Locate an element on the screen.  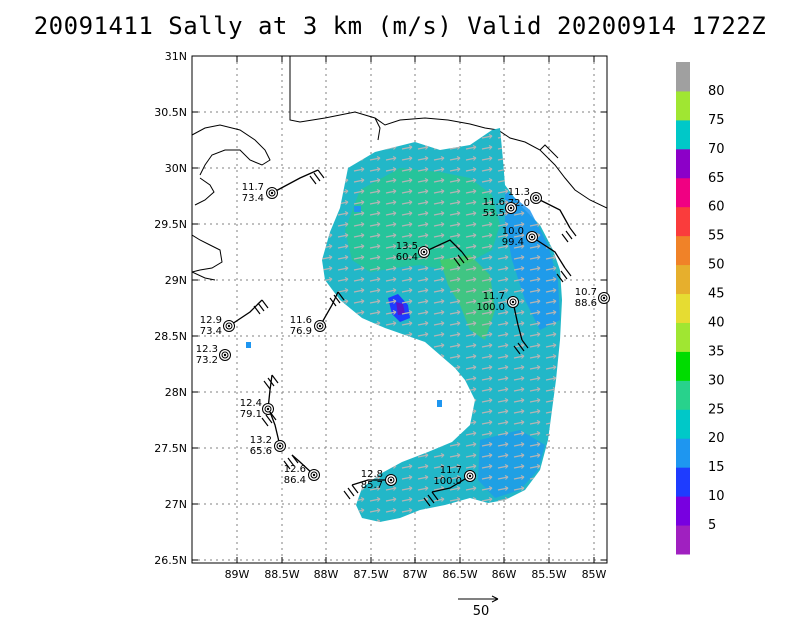
station: 13.265.6 is located at coordinates (268, 434).